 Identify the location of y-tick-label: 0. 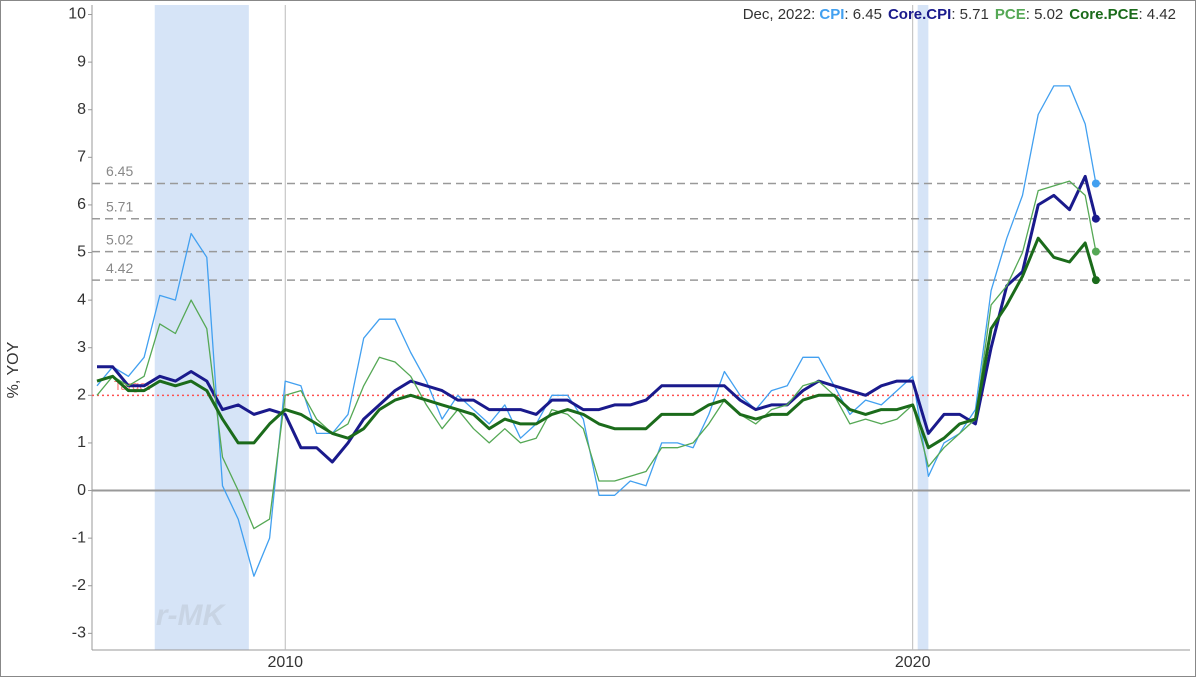
(81, 490).